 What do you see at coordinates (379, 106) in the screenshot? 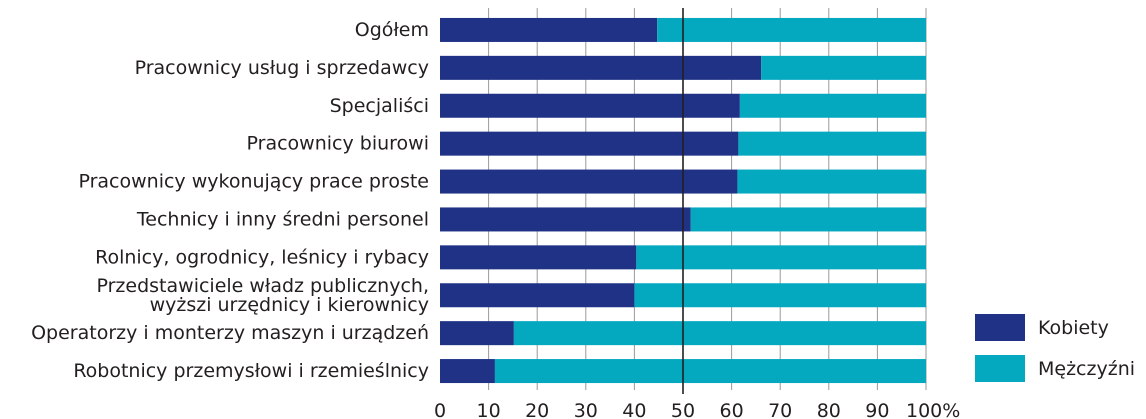
I see `category-label: Specjaliści` at bounding box center [379, 106].